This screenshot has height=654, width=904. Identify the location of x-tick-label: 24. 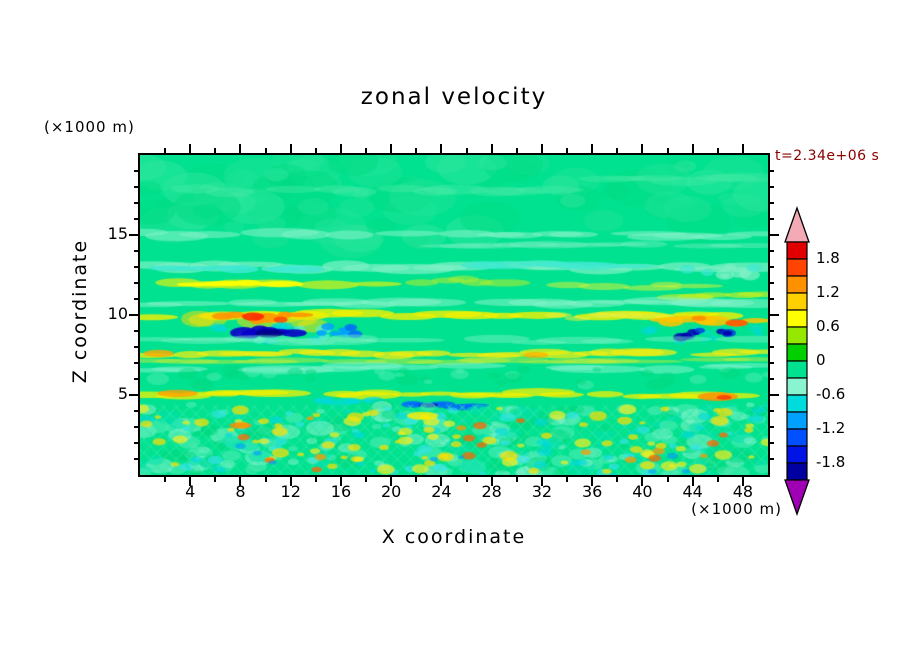
(441, 491).